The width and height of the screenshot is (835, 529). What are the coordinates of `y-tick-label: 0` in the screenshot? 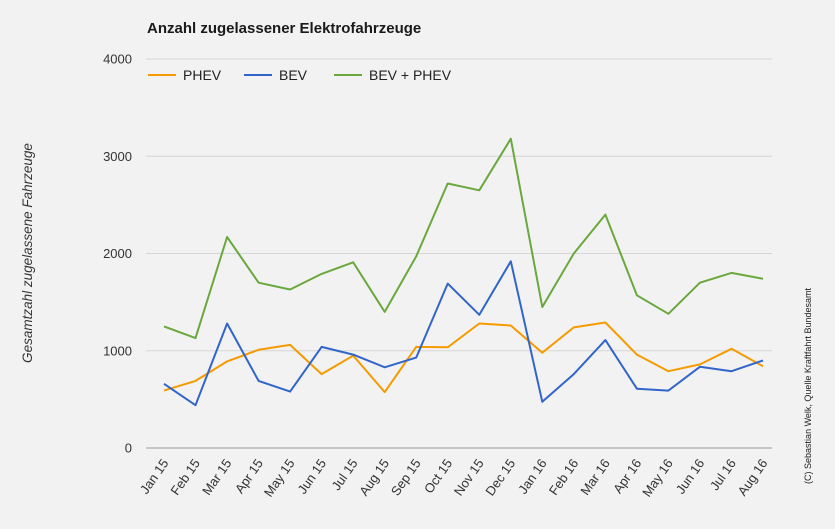 It's located at (128, 448).